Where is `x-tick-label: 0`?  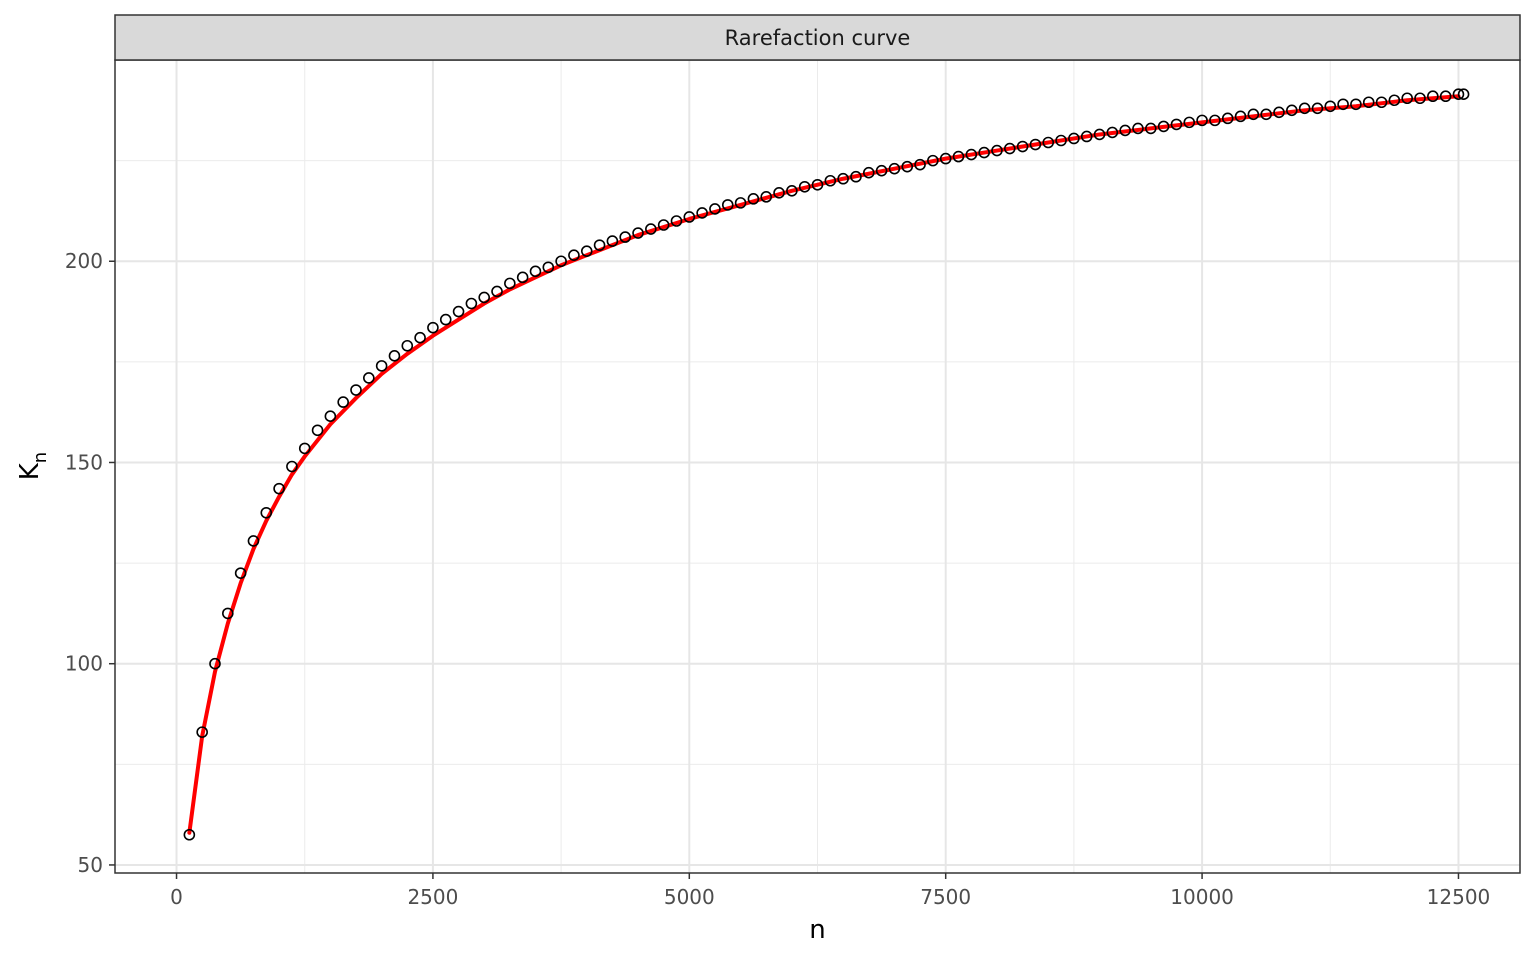 x-tick-label: 0 is located at coordinates (176, 897).